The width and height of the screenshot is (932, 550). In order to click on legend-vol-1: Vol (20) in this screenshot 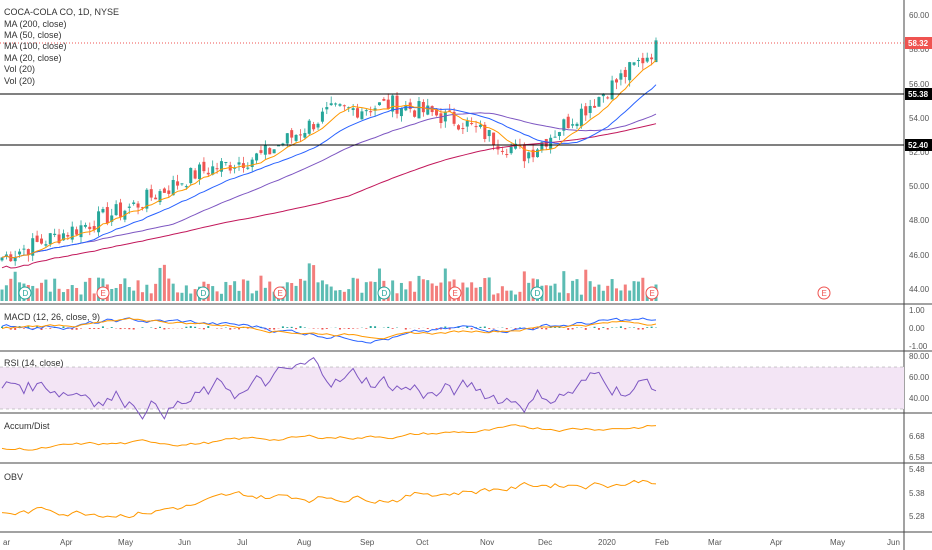, I will do `click(19, 69)`.